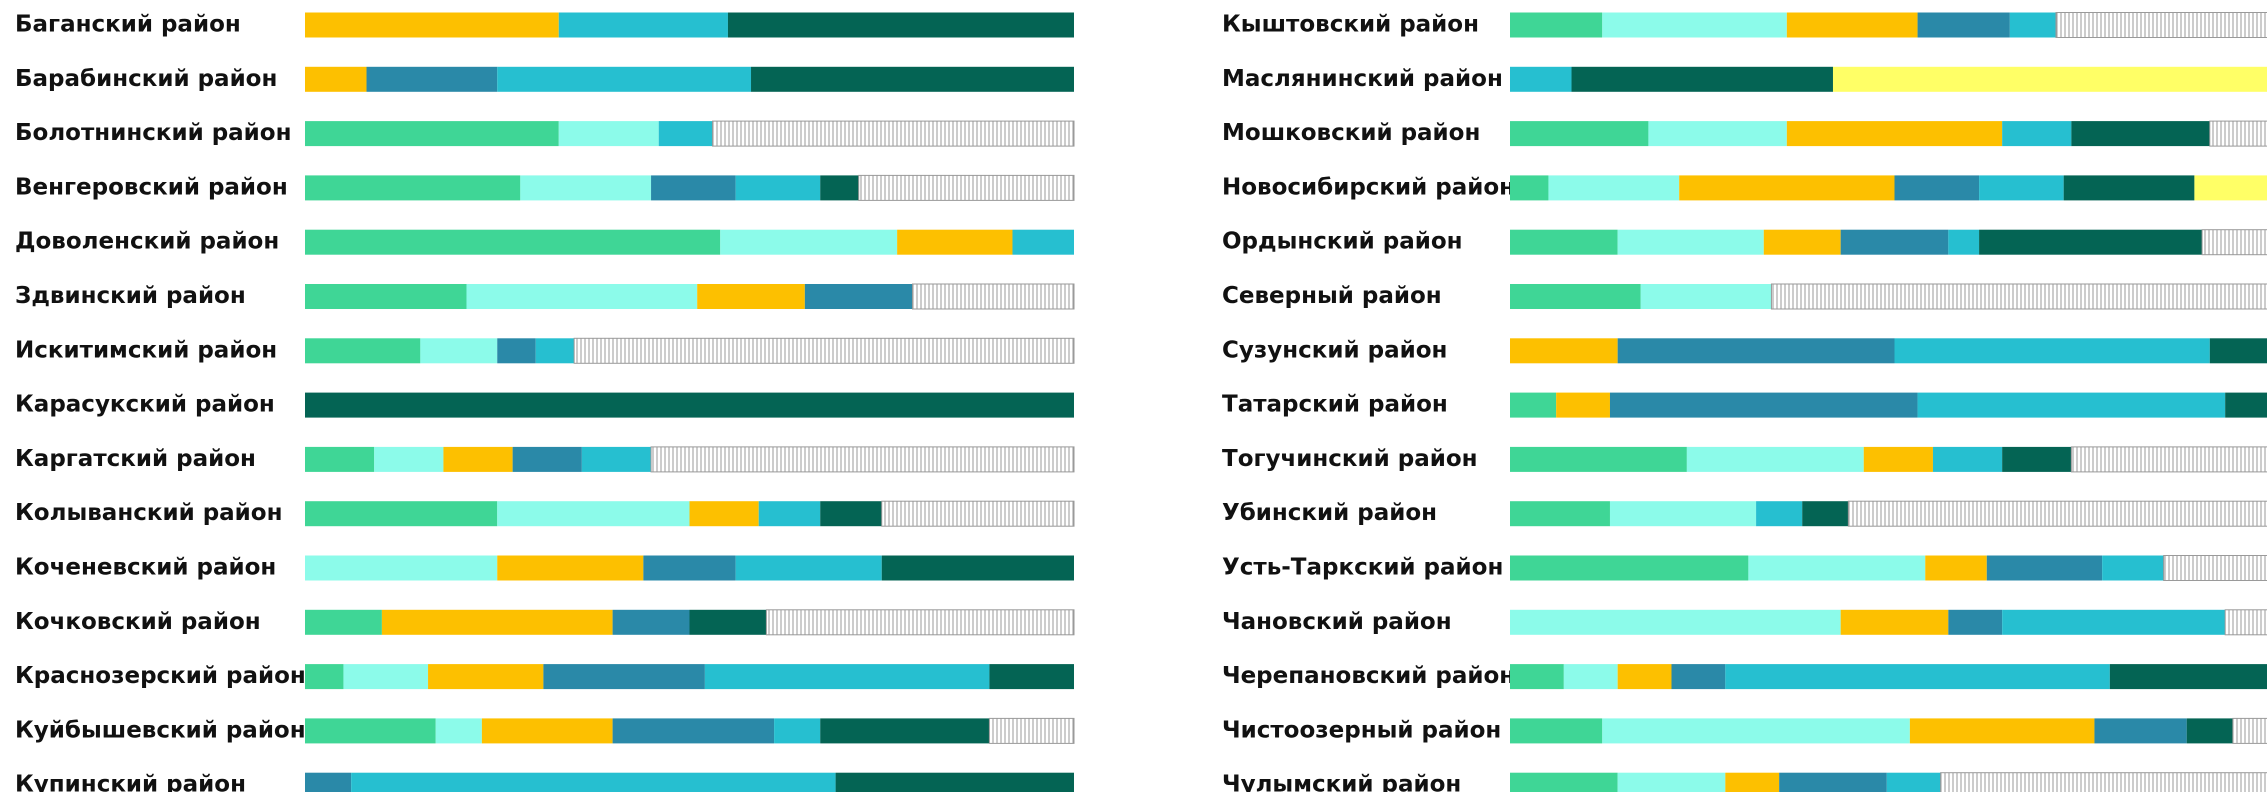  Describe the element at coordinates (1342, 242) in the screenshot. I see `category-label: Ордынский район` at that location.